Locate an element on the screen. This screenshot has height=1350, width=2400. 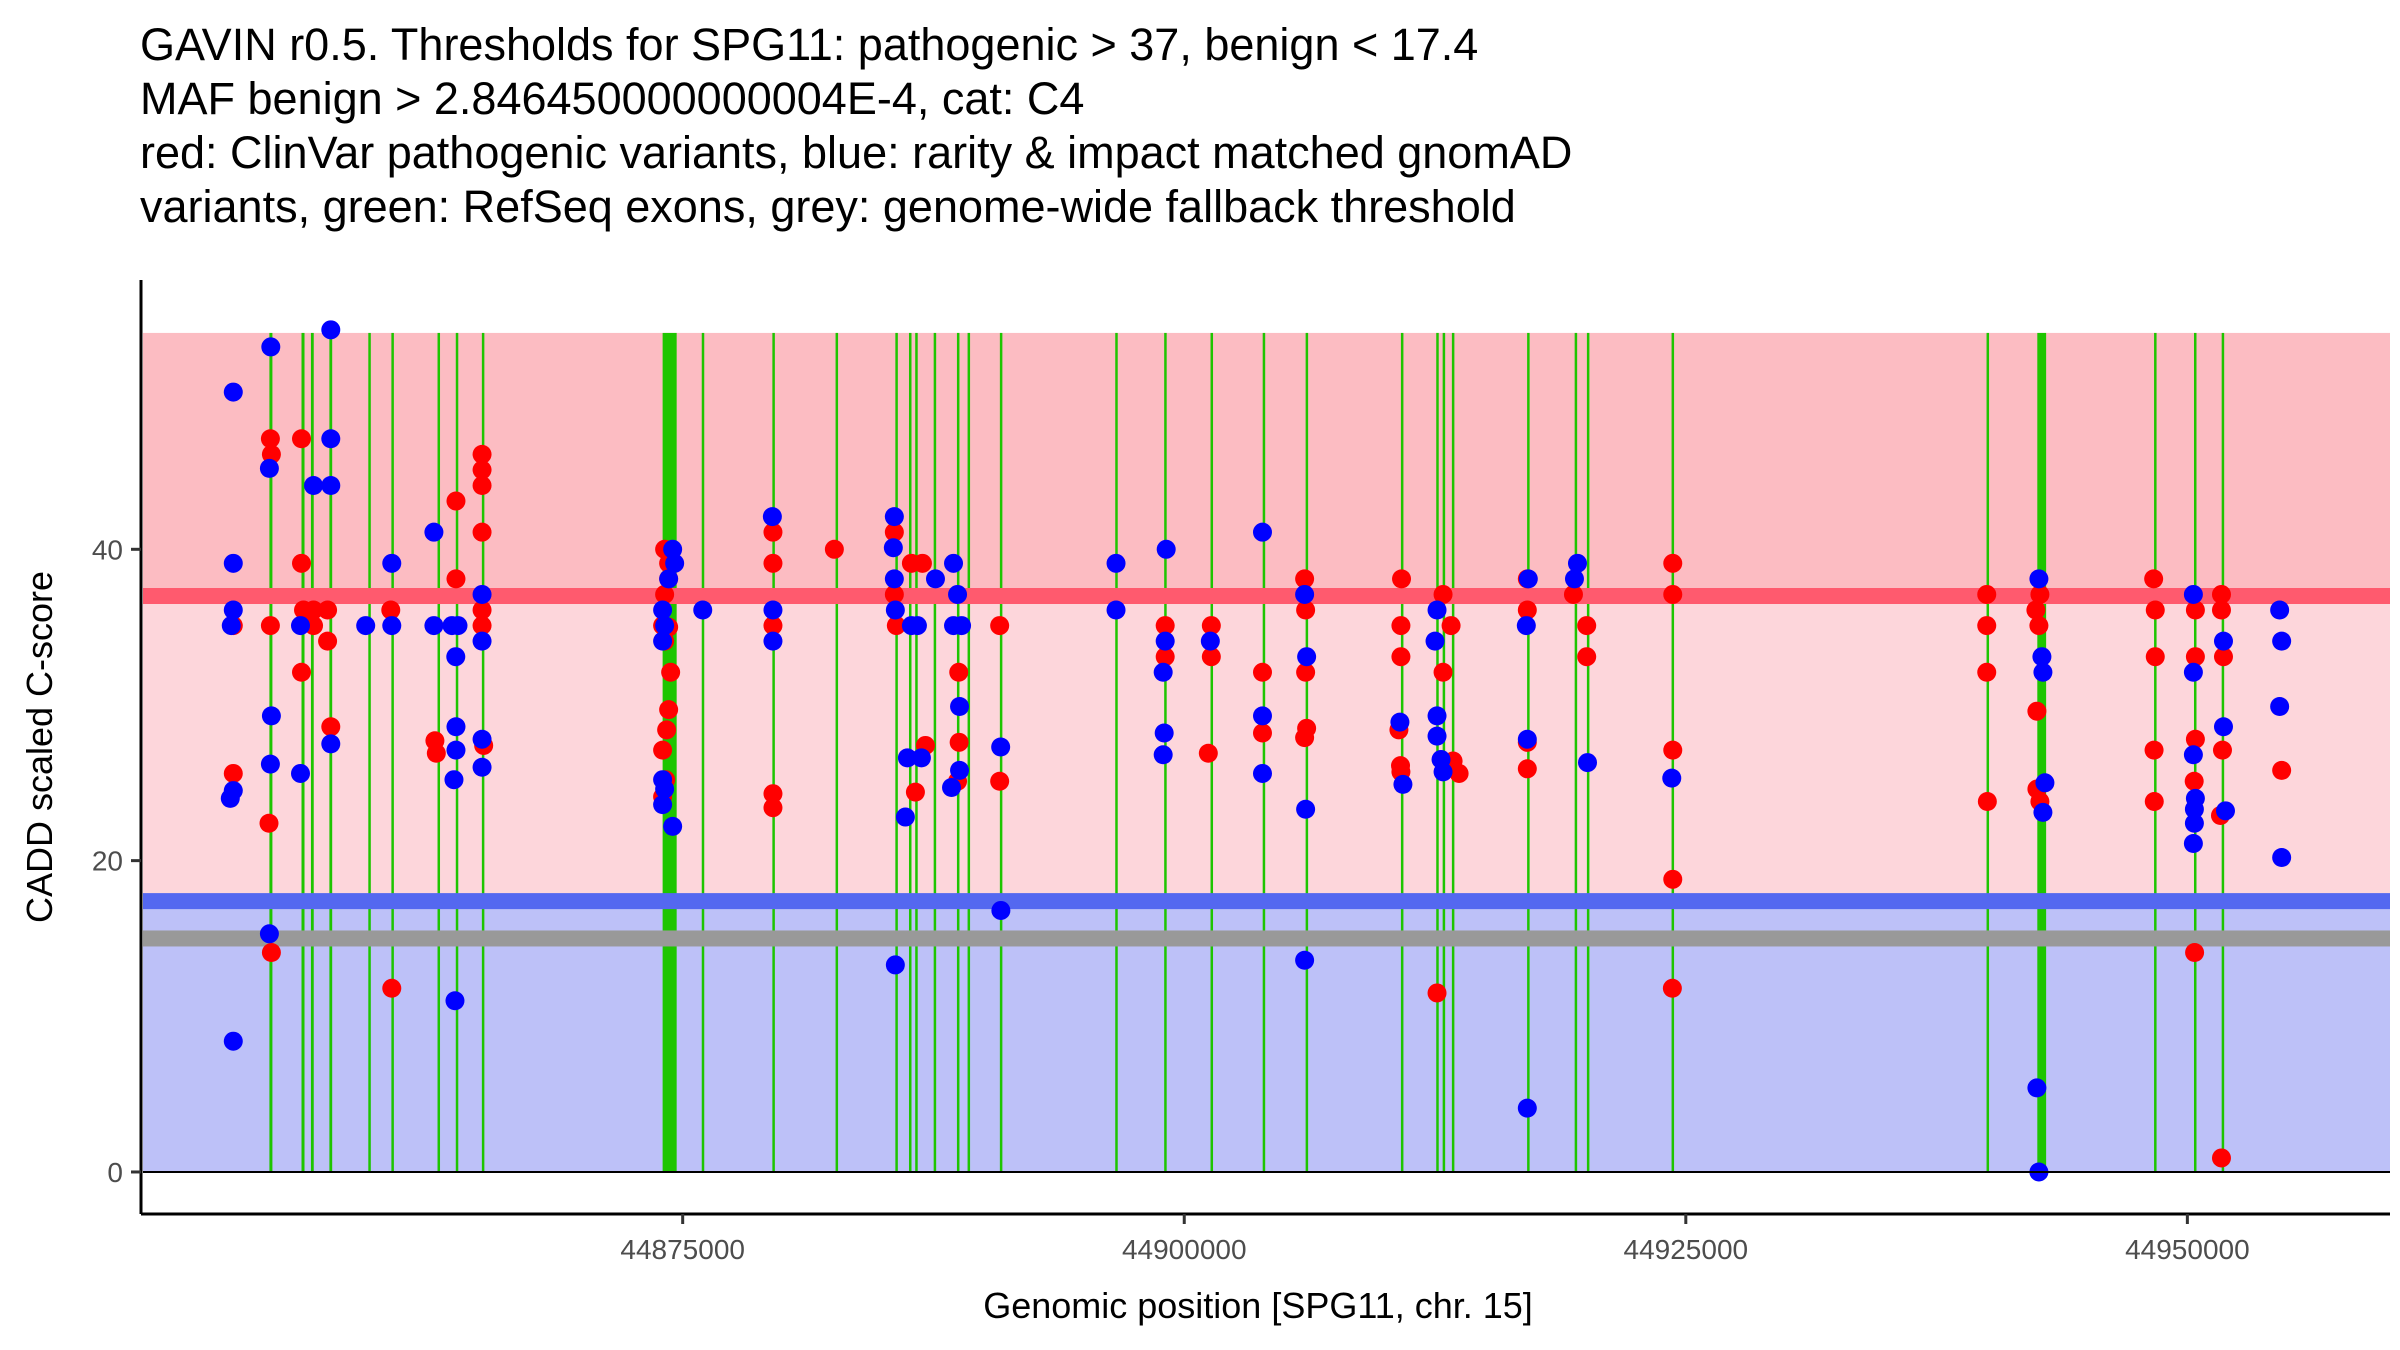
x-tick-label: 44875000 is located at coordinates (682, 1249).